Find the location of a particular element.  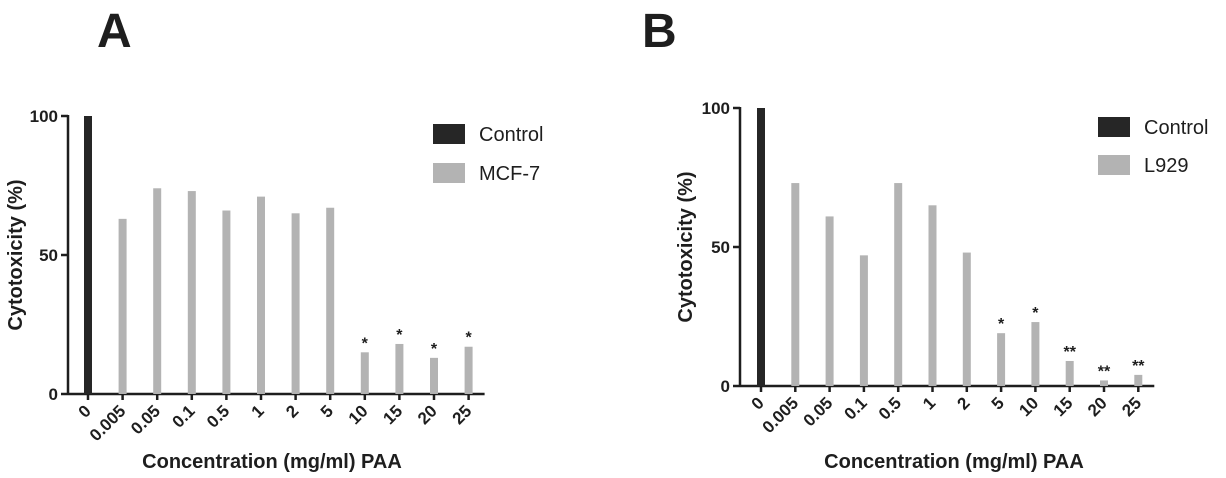

panel-label-b: B is located at coordinates (659, 31).